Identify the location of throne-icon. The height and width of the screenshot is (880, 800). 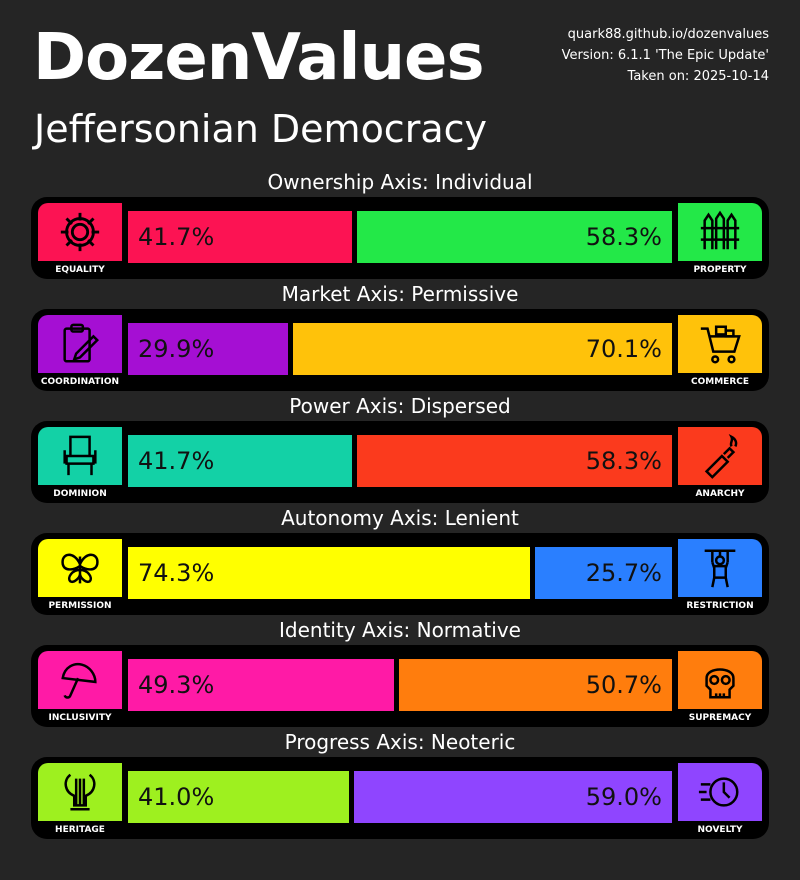
(80, 455).